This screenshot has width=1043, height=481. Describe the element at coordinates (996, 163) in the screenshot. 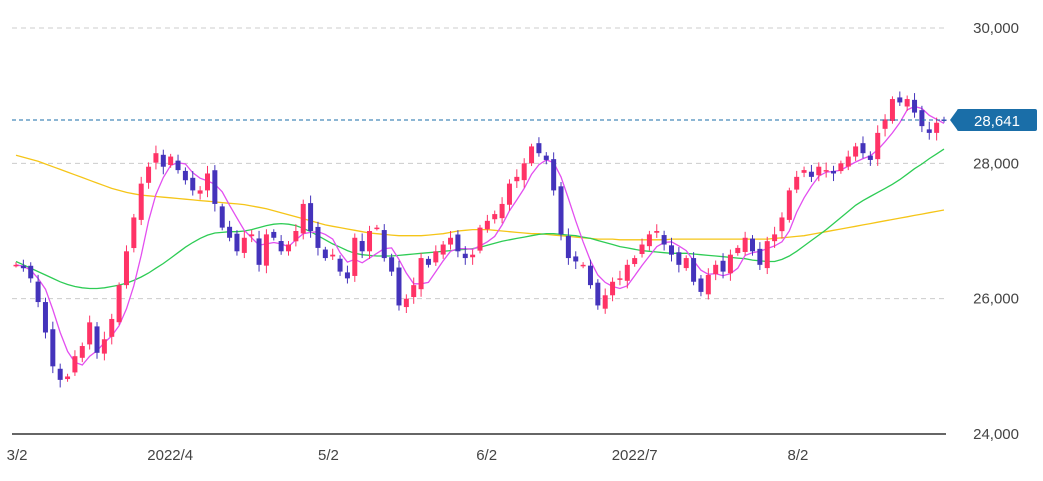

I see `y-tick-label: 28,000` at that location.